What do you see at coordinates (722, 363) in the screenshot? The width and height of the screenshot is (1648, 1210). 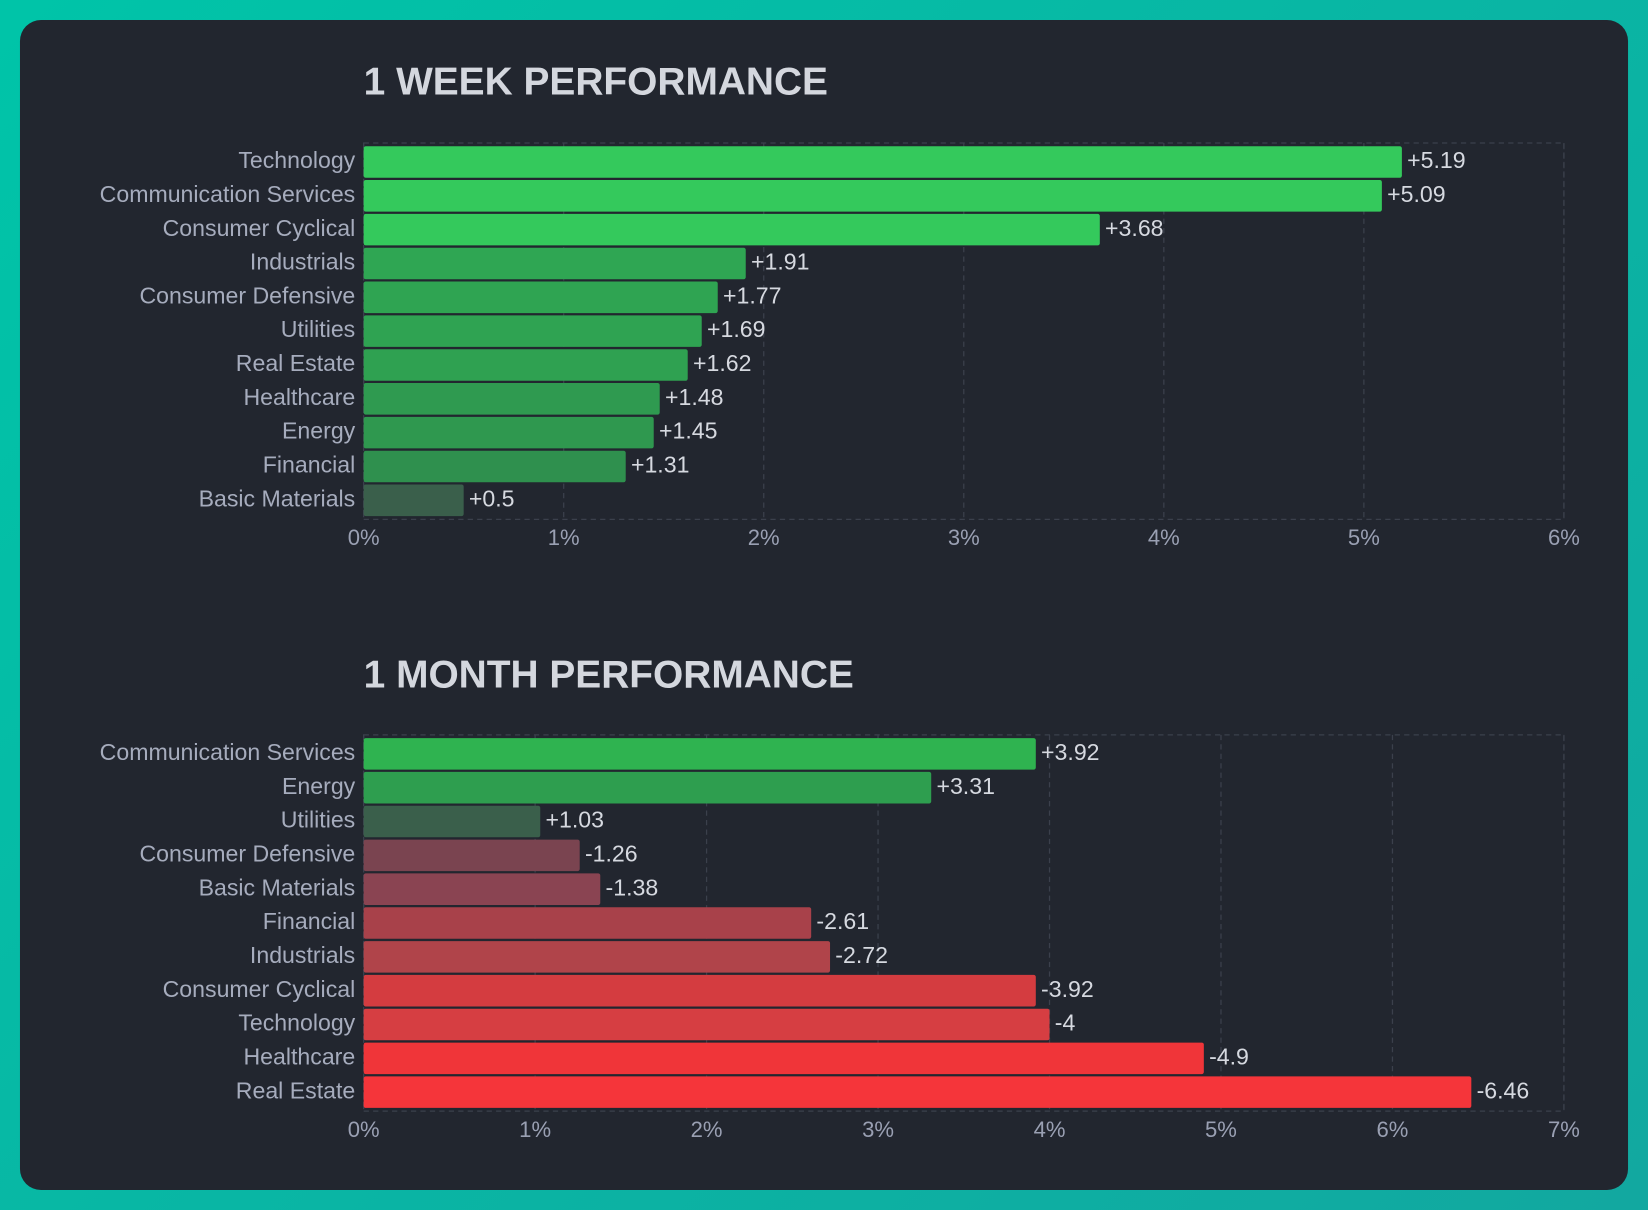 I see `value-label: +1.62` at bounding box center [722, 363].